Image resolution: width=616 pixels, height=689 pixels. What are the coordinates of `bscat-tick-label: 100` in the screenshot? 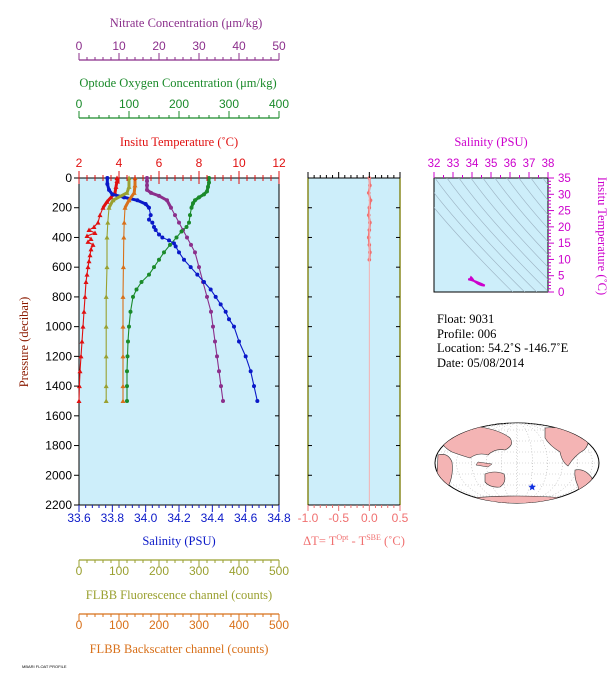 It's located at (119, 625).